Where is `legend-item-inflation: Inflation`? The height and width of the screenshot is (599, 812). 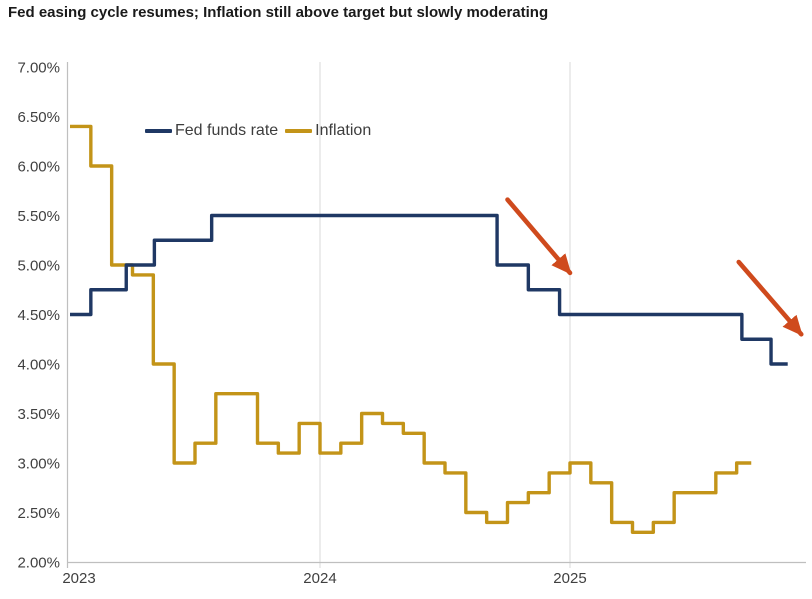
legend-item-inflation: Inflation is located at coordinates (328, 131).